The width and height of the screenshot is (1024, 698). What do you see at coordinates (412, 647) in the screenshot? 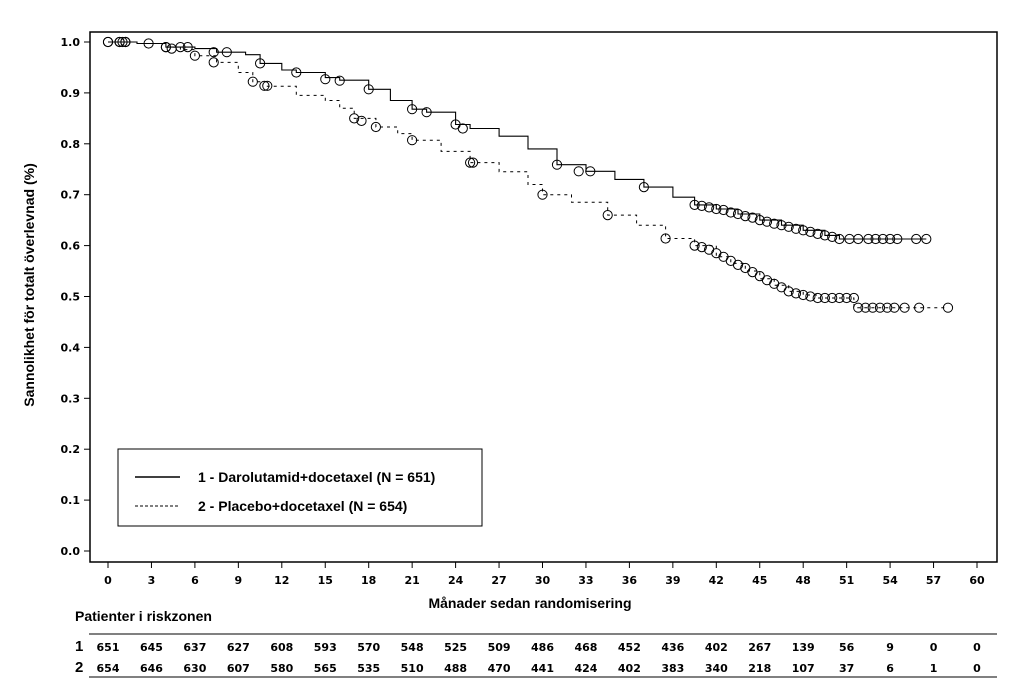
I see `risk-value-row-1: 548` at bounding box center [412, 647].